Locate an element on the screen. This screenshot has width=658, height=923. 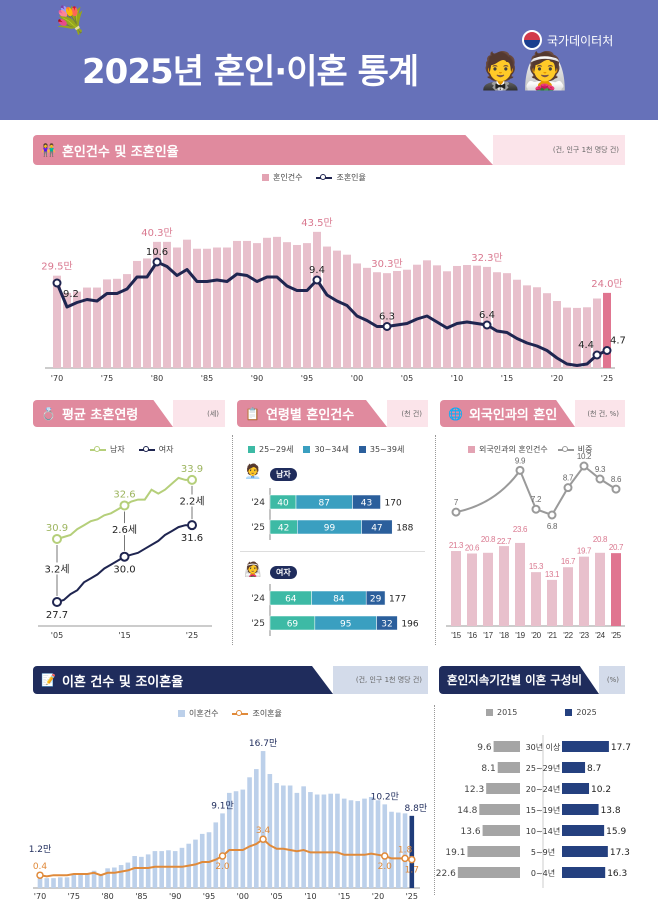
agency-name: 국가데이터처 is located at coordinates (580, 40).